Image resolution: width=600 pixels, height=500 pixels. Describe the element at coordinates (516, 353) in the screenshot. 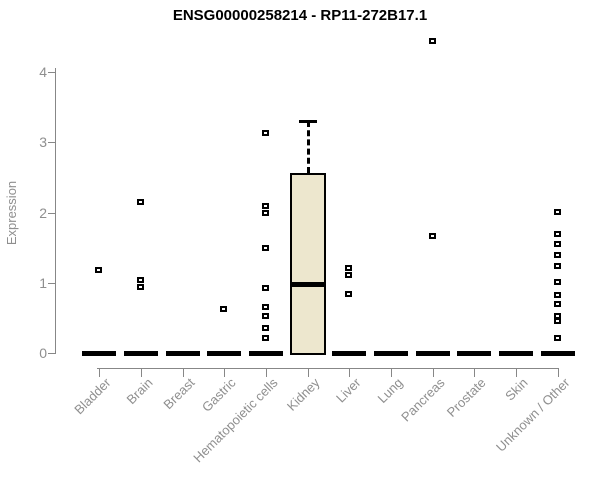

I see `flat-box-skin` at that location.